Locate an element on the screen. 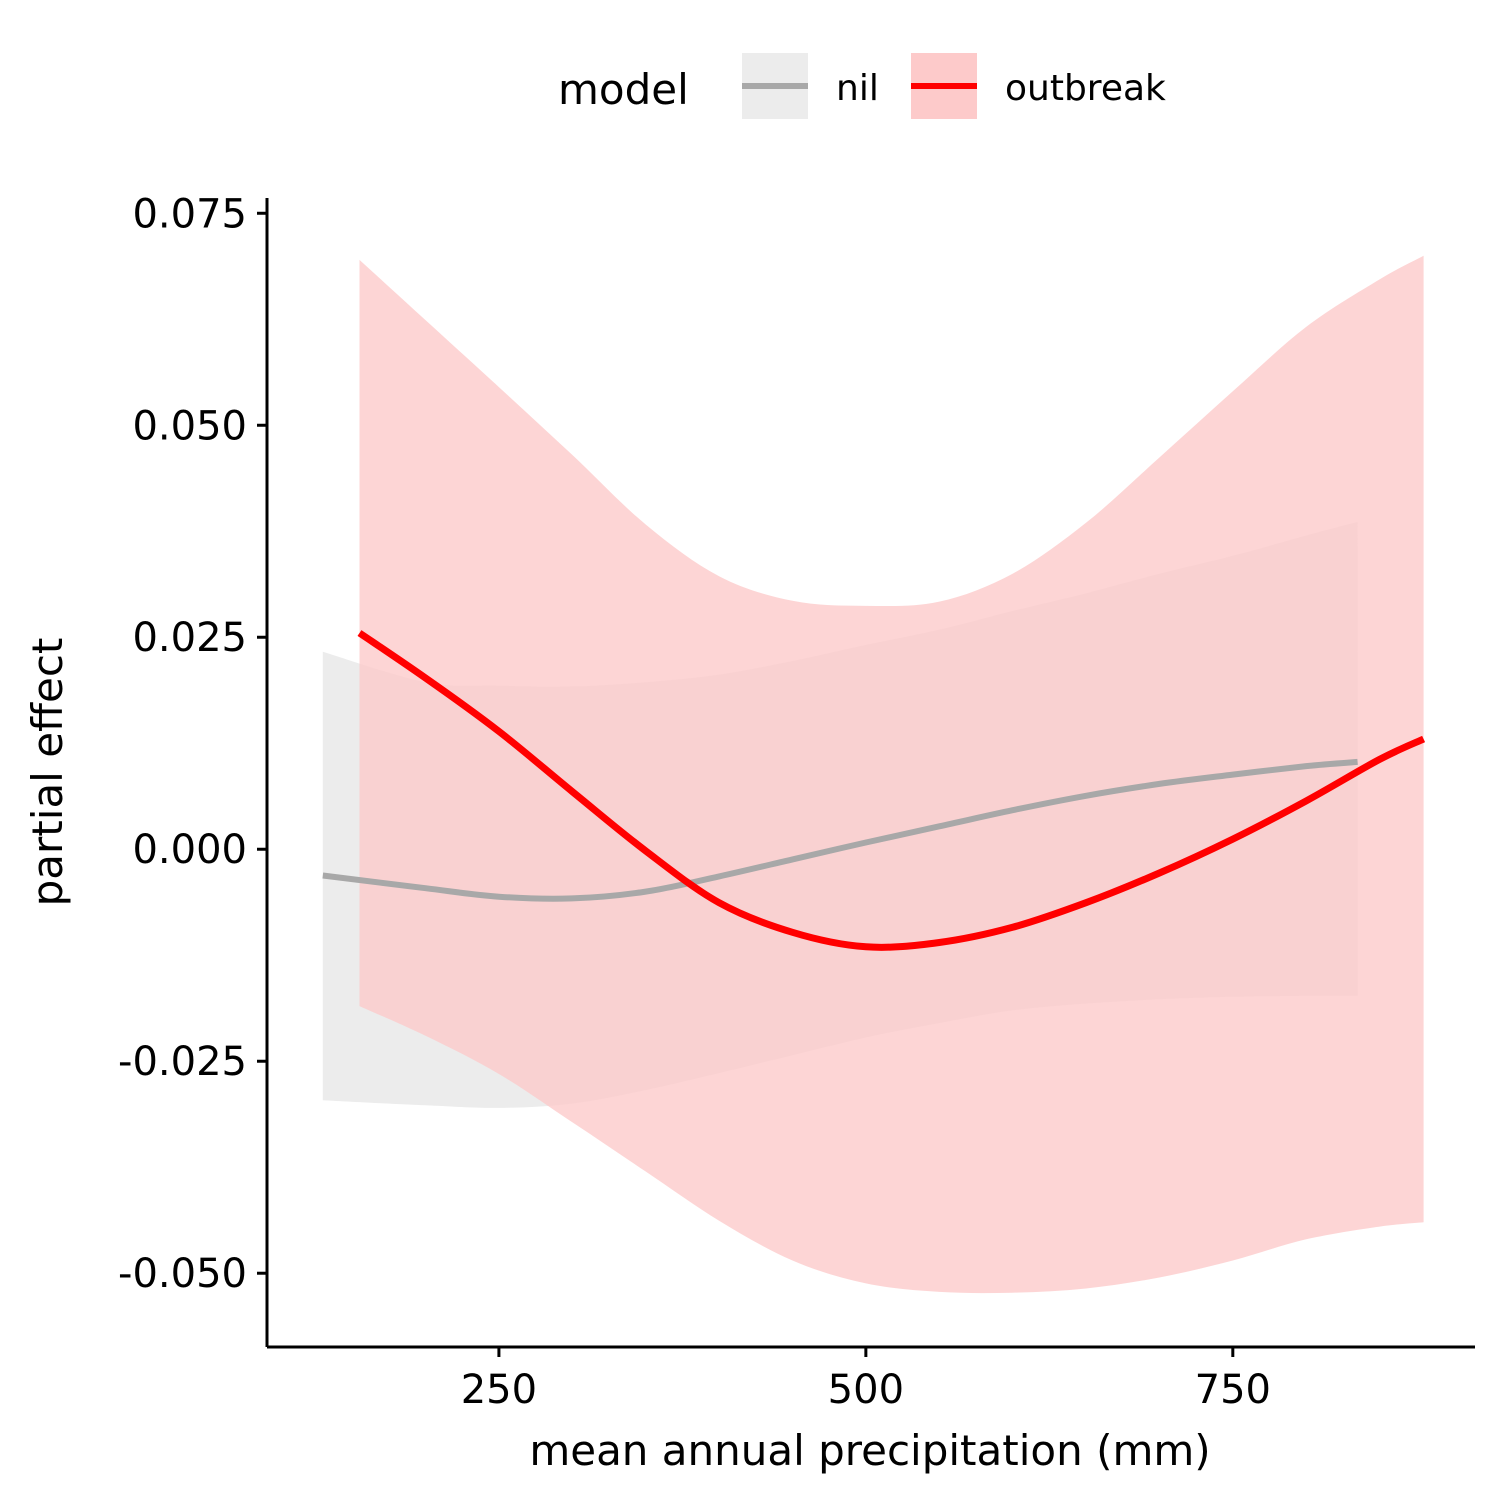 The image size is (1500, 1500). y-tick-label: -0.025 is located at coordinates (182, 1062).